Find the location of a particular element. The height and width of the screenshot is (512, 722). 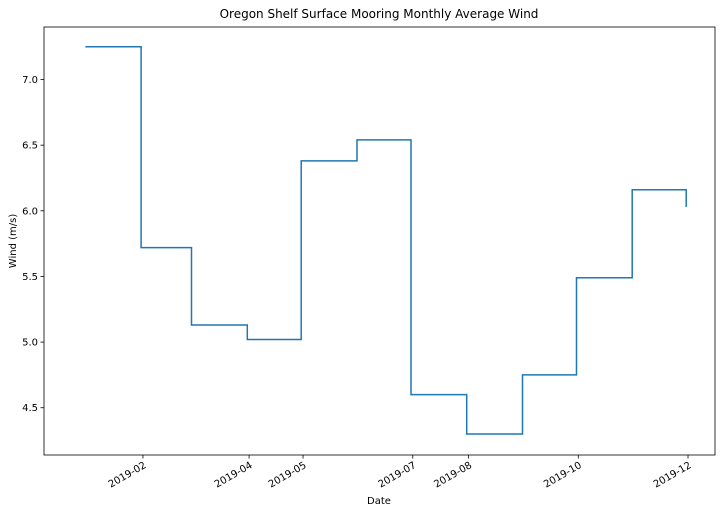

x-tick-label: 2019-05 is located at coordinates (288, 475).